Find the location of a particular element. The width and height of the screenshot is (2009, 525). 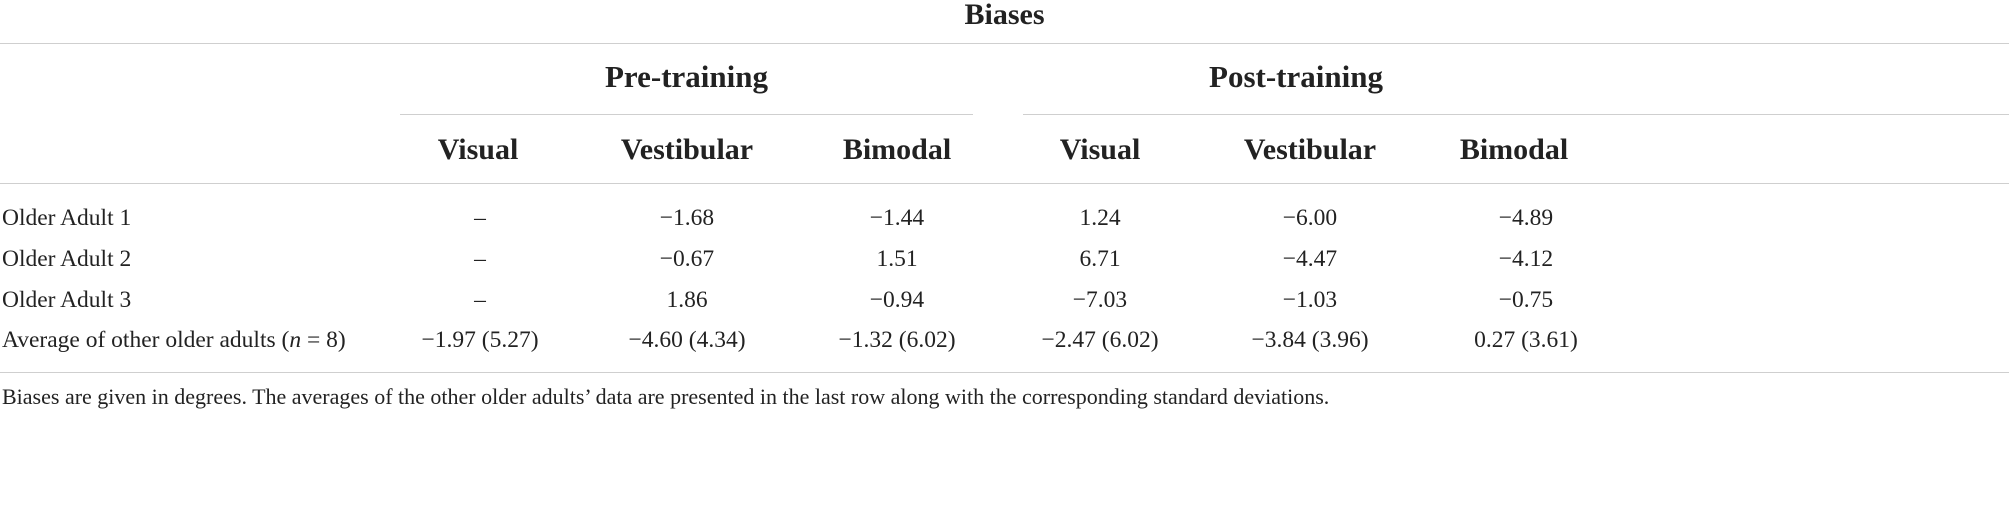

table-cell: 6.71 is located at coordinates (1100, 259).